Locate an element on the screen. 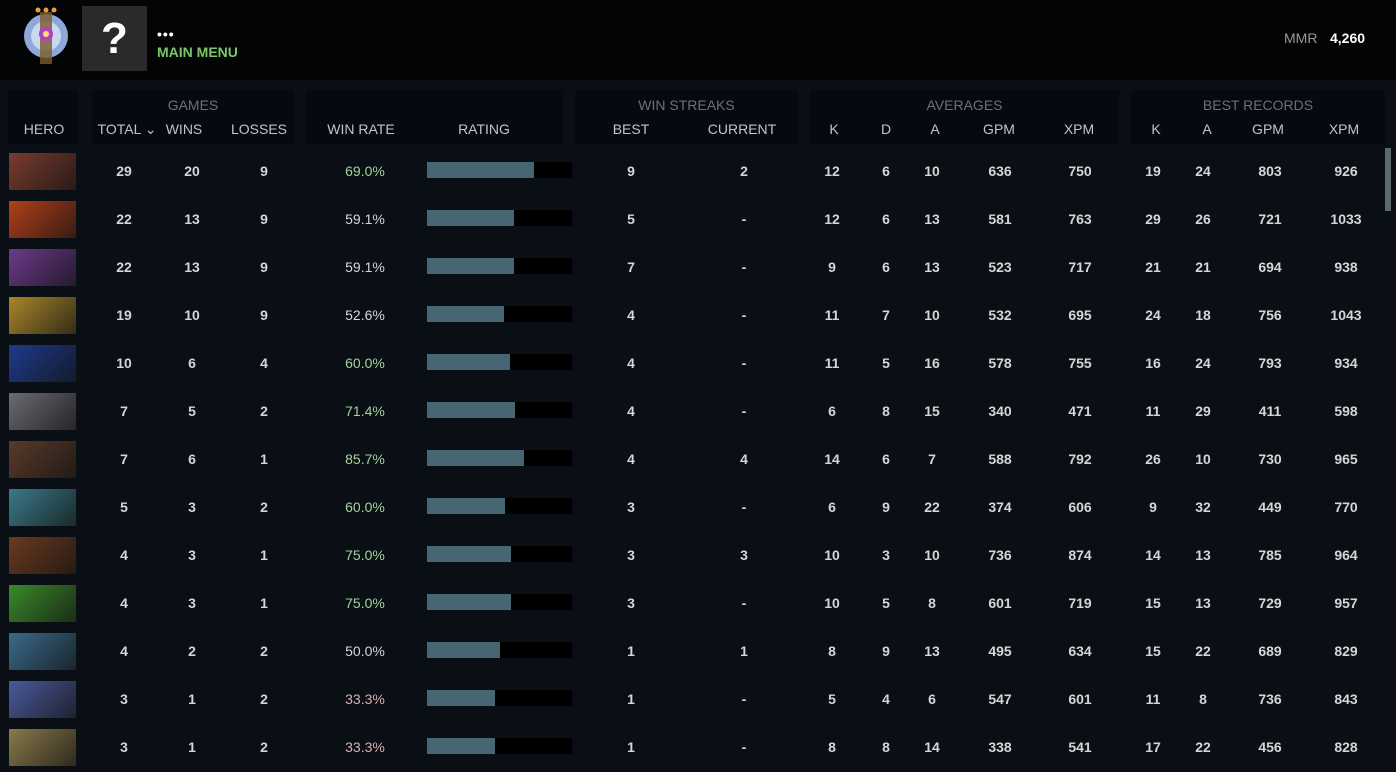  cell-win-rate: 71.4% is located at coordinates (365, 411).